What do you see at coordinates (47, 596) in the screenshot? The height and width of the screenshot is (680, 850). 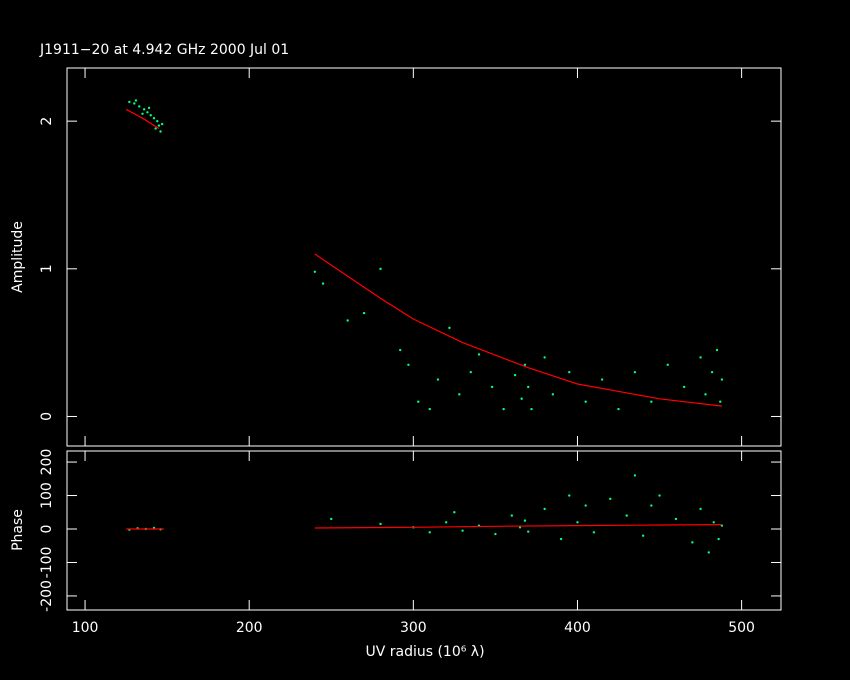 I see `y-tick-label: -200` at bounding box center [47, 596].